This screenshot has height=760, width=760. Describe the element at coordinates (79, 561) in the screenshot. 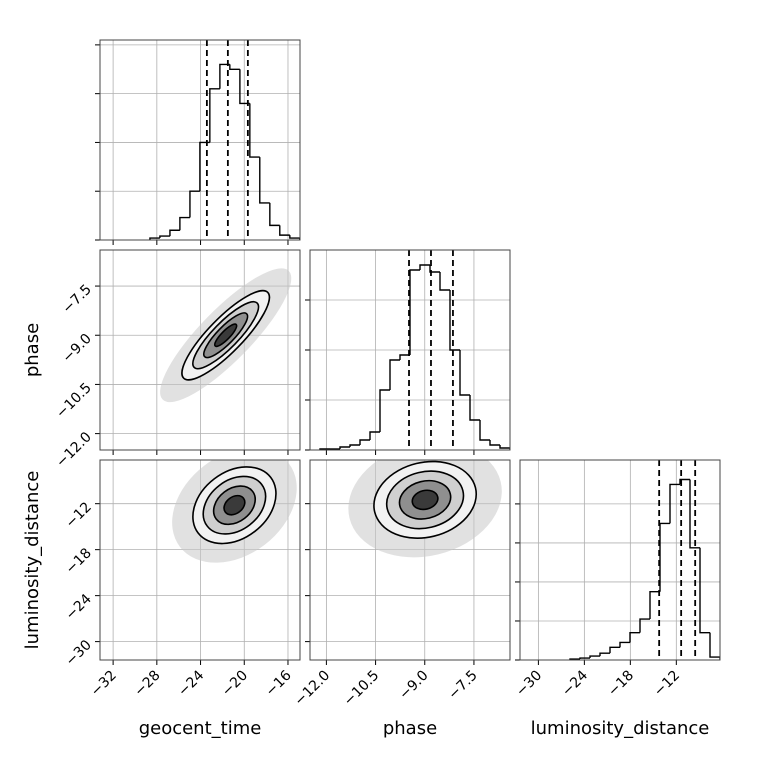

I see `y-tick-label: −18` at that location.